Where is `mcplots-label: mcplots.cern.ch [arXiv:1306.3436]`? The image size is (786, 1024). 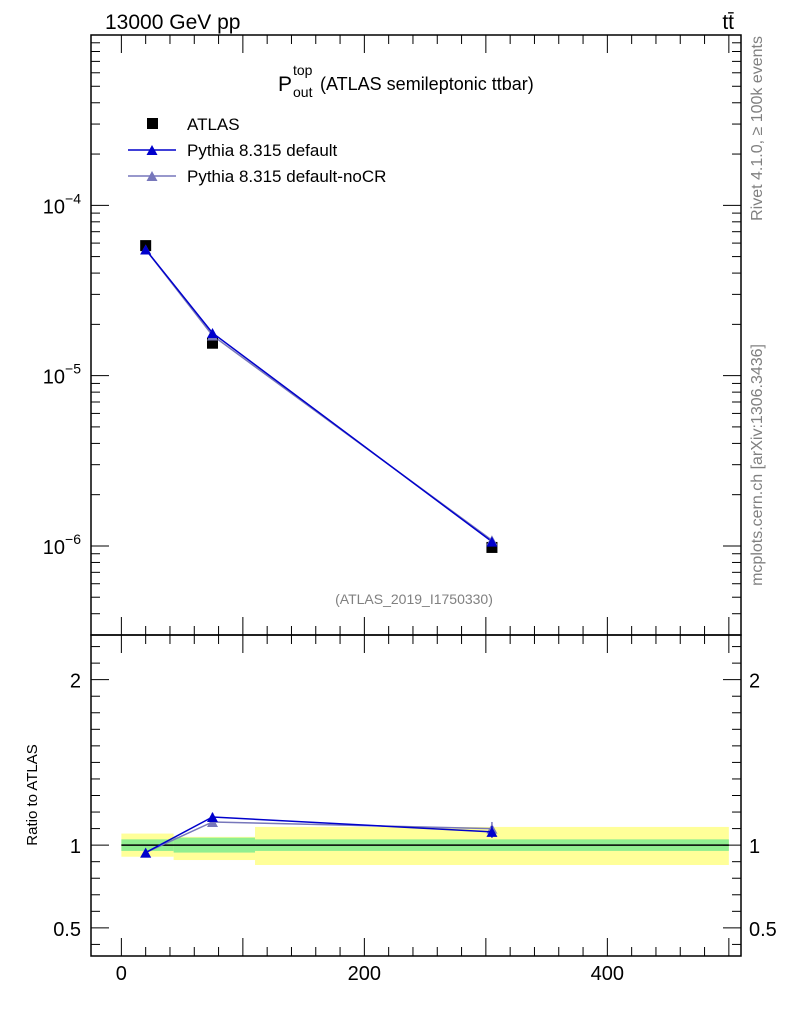 mcplots-label: mcplots.cern.ch [arXiv:1306.3436] is located at coordinates (757, 465).